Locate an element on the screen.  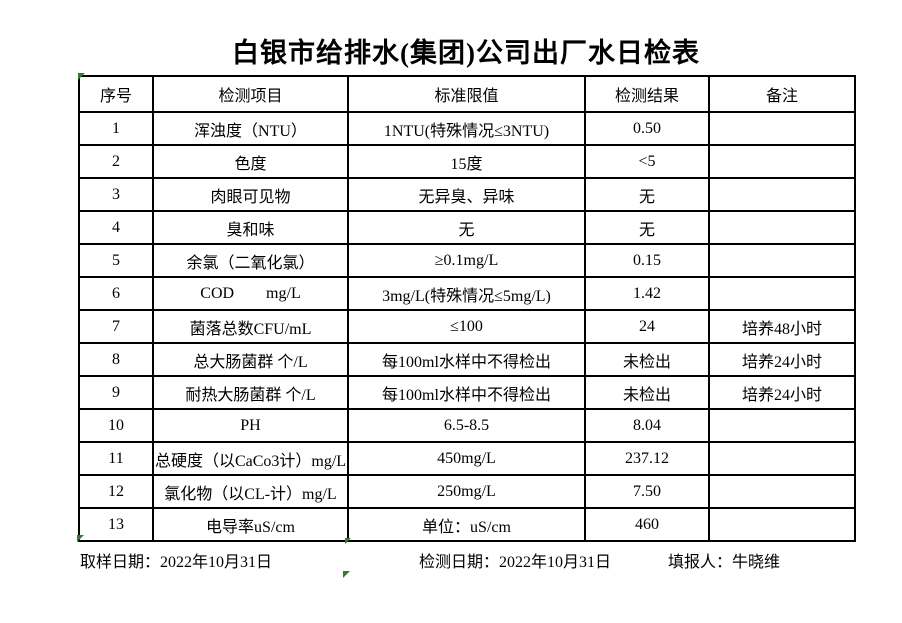
page-title: 白银市给排水(集团)公司出厂水日检表 is located at coordinates (466, 53).